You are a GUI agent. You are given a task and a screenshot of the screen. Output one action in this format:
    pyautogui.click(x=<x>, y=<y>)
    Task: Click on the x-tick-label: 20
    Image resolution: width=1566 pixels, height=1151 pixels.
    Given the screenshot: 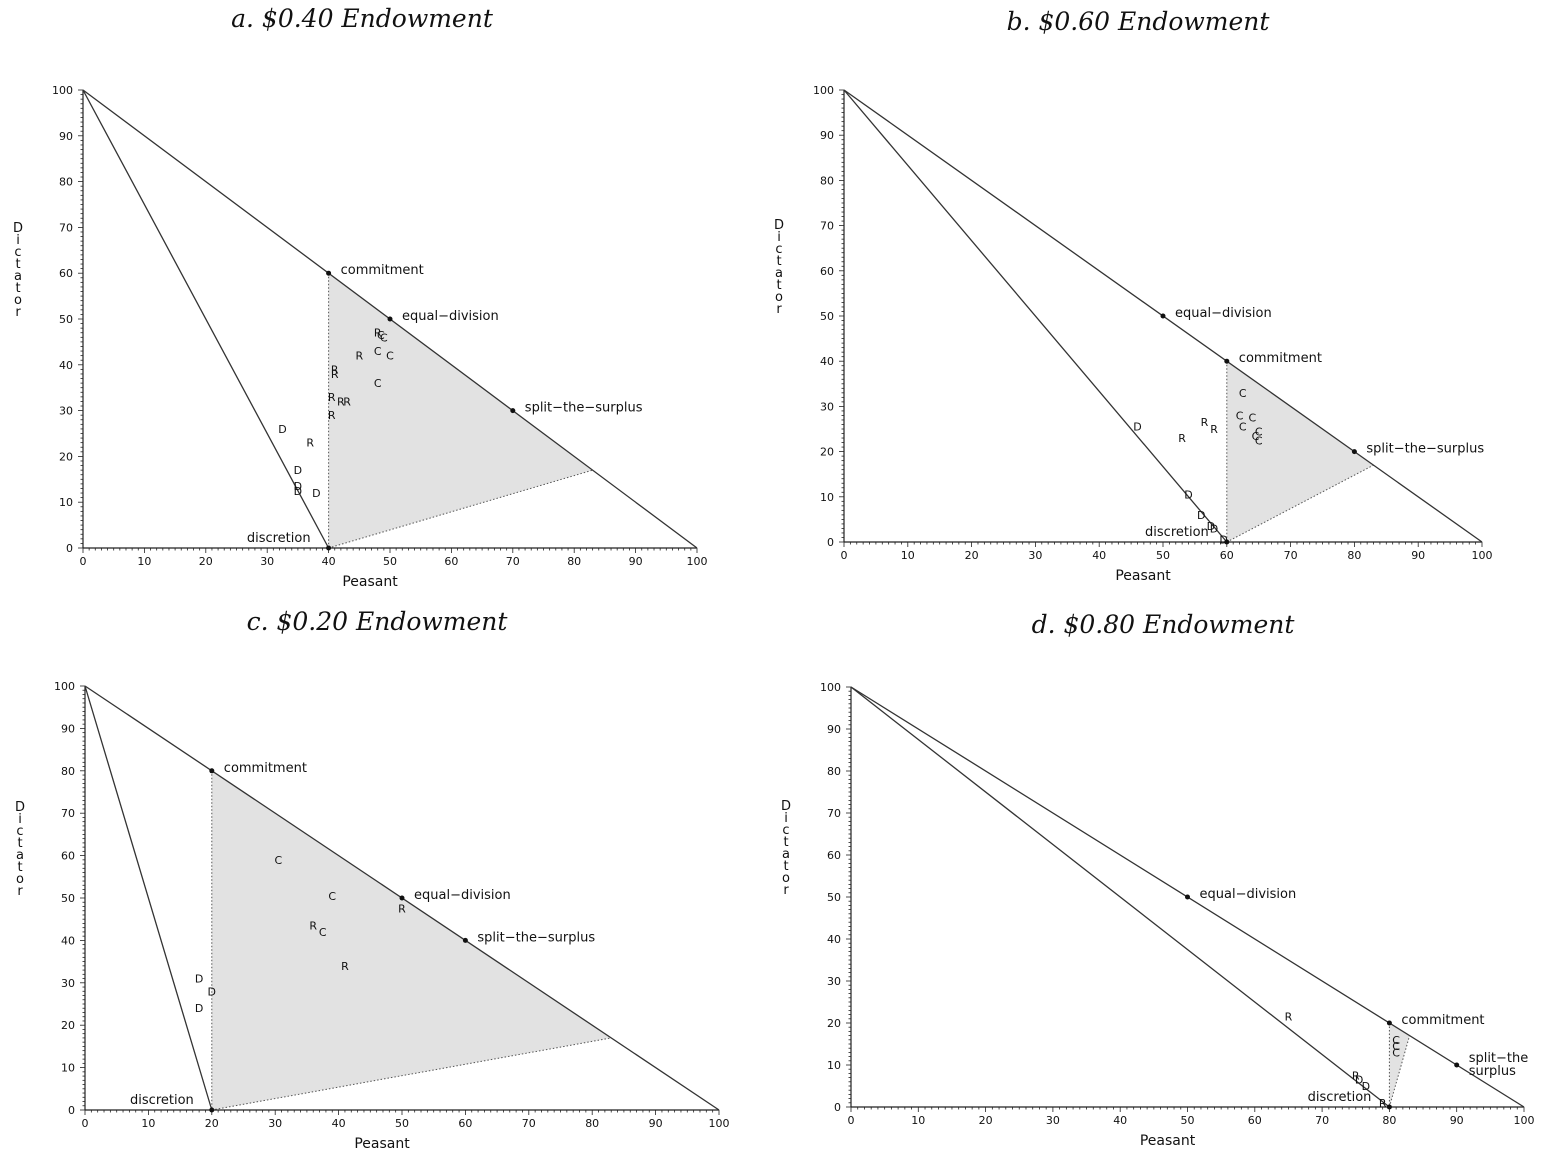 What is the action you would take?
    pyautogui.click(x=972, y=555)
    